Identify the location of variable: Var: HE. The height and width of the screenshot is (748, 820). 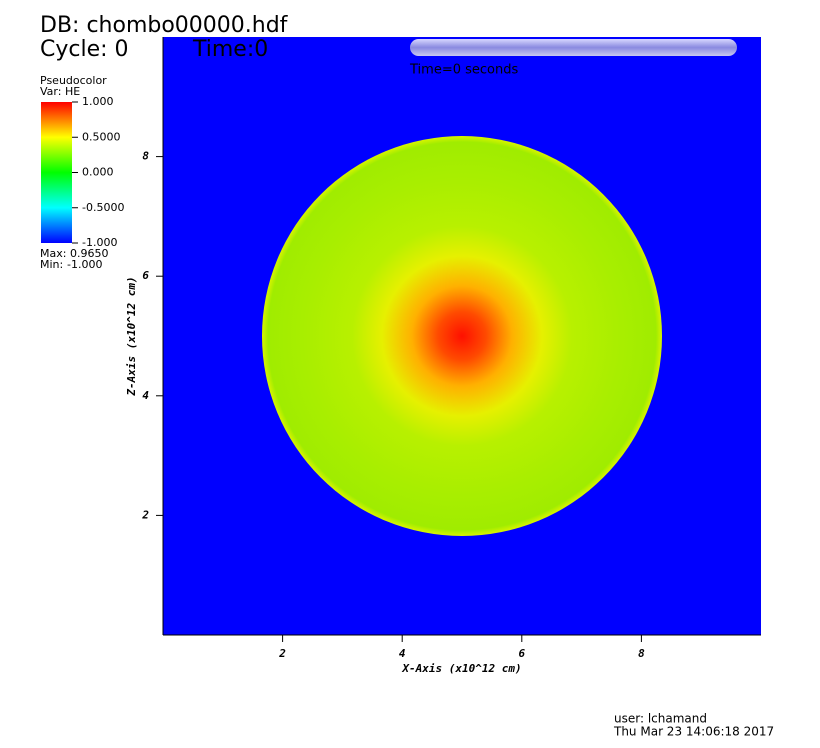
(60, 91).